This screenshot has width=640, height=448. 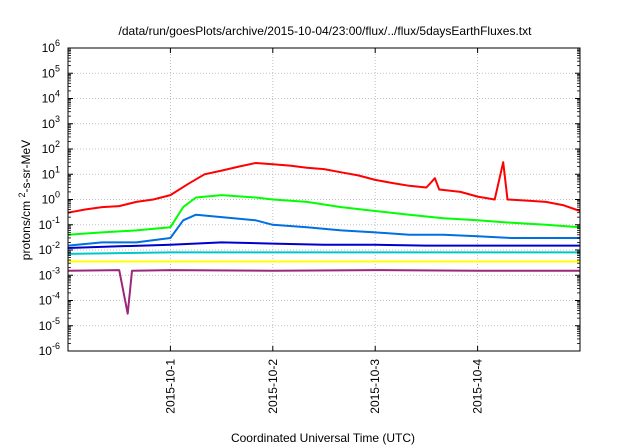 I want to click on y-tick-exponent: 0, so click(x=57, y=195).